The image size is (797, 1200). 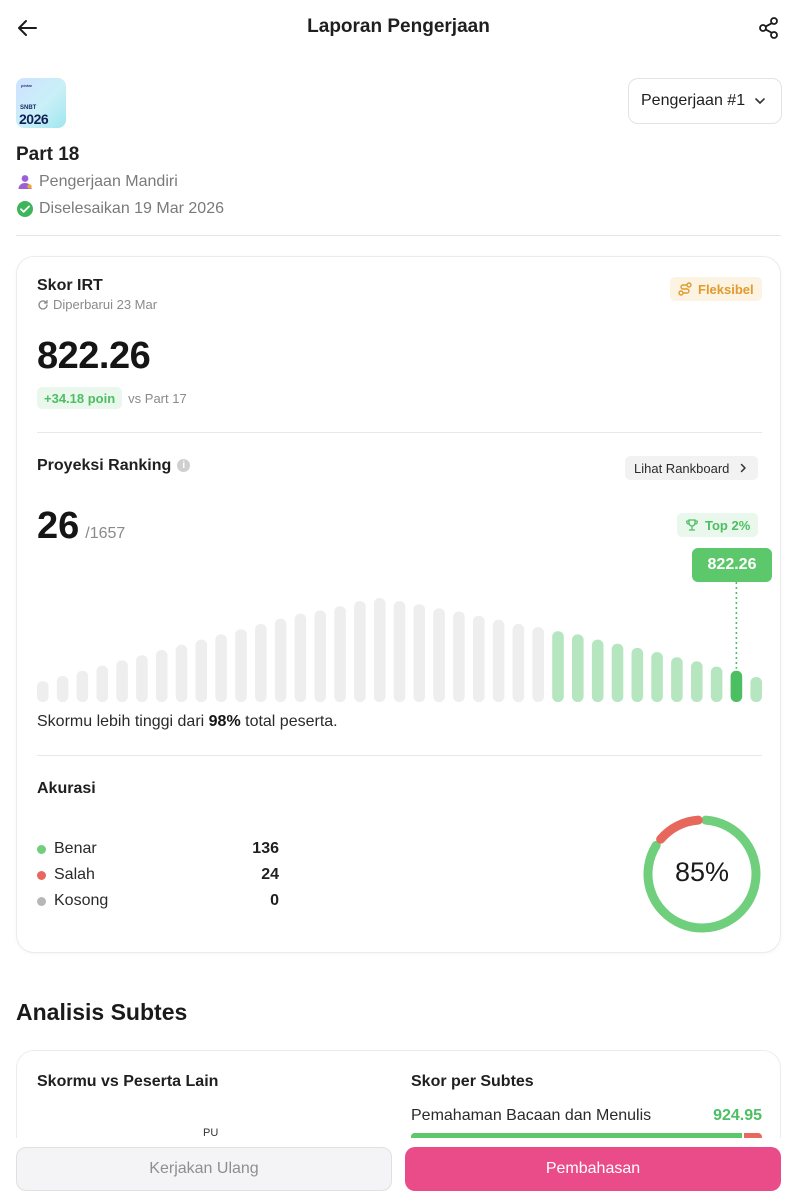 What do you see at coordinates (682, 468) in the screenshot?
I see `view-rankboard-label: Lihat Rankboard` at bounding box center [682, 468].